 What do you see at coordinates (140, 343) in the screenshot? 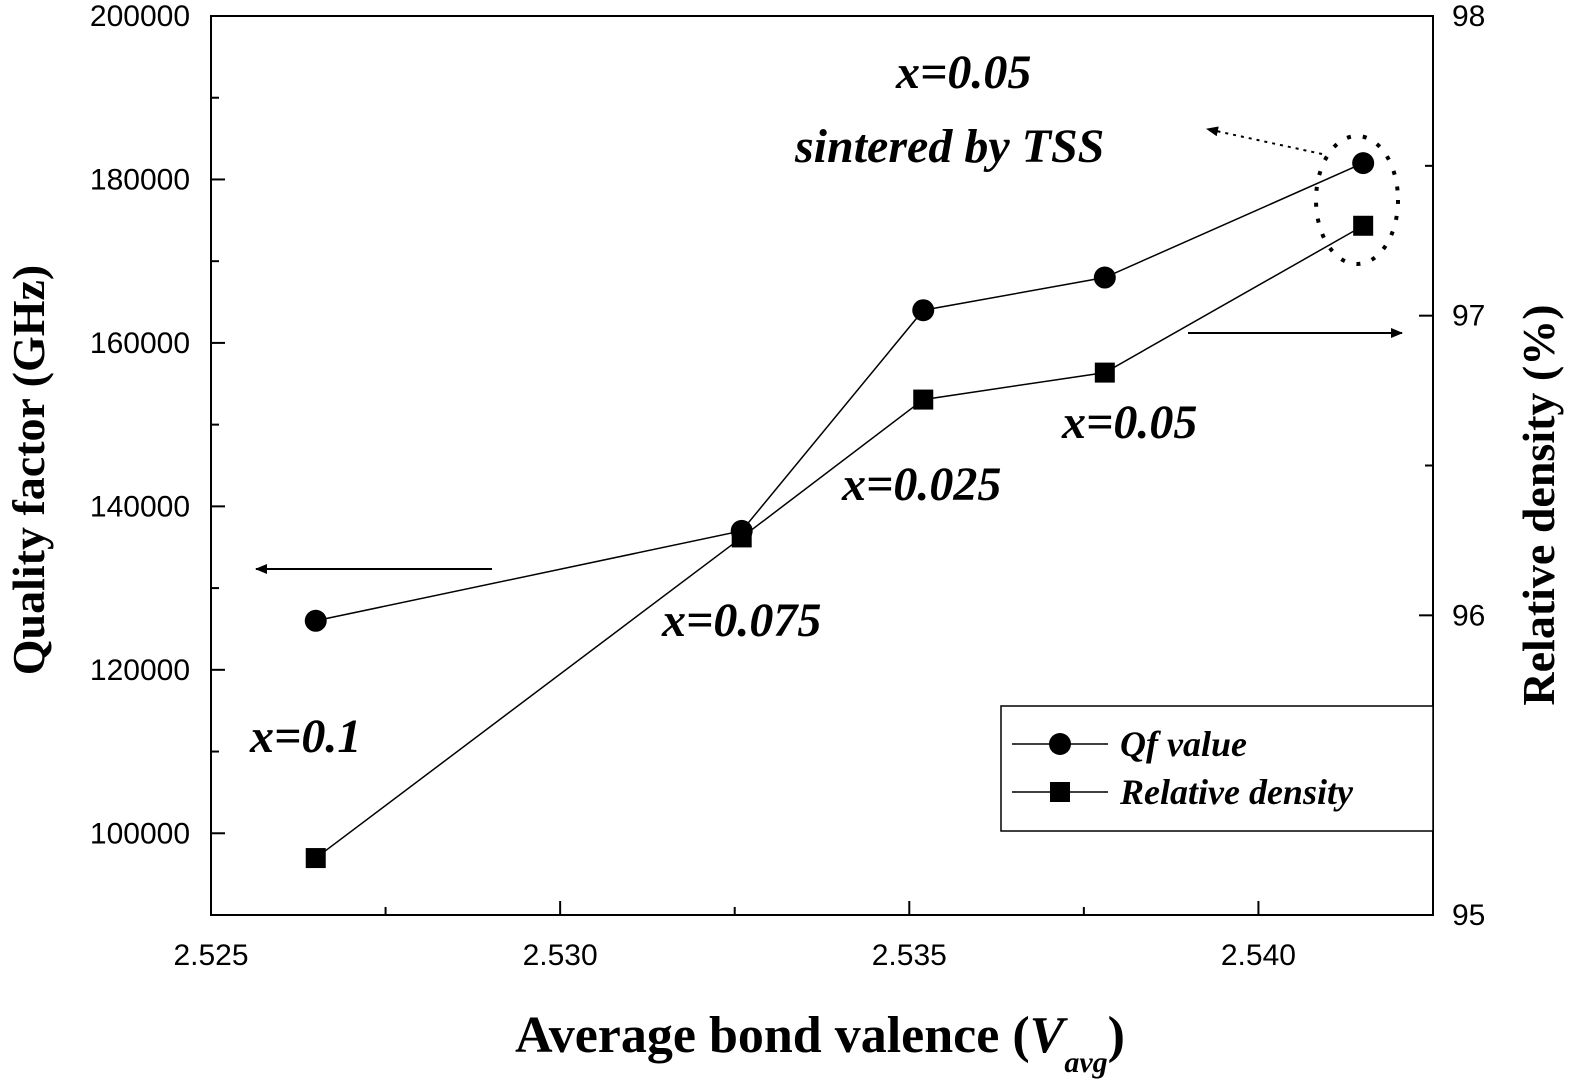
I see `y-tick-label: 160000` at bounding box center [140, 343].